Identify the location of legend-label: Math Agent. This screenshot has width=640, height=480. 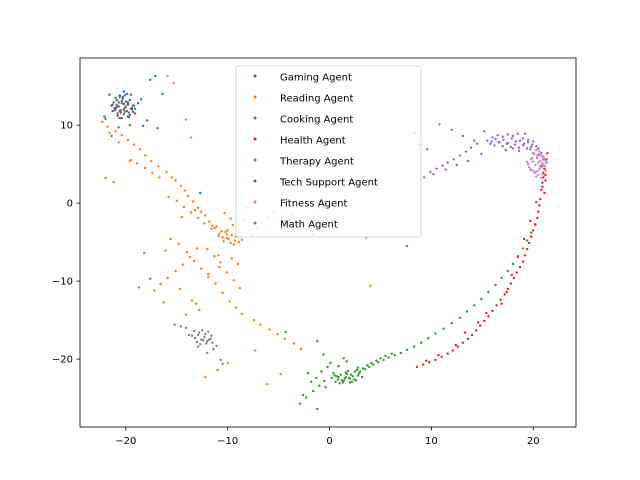
(309, 225).